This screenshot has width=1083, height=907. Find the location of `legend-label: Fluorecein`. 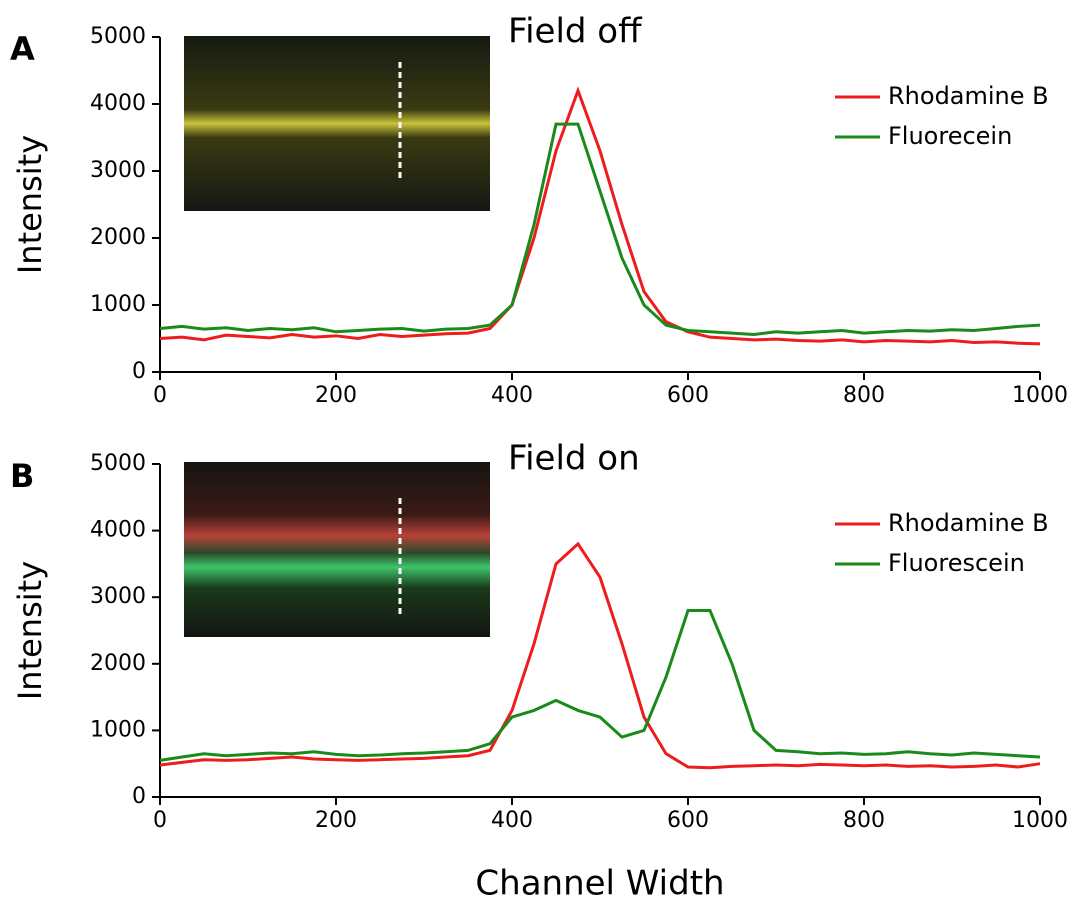

legend-label: Fluorecein is located at coordinates (950, 136).